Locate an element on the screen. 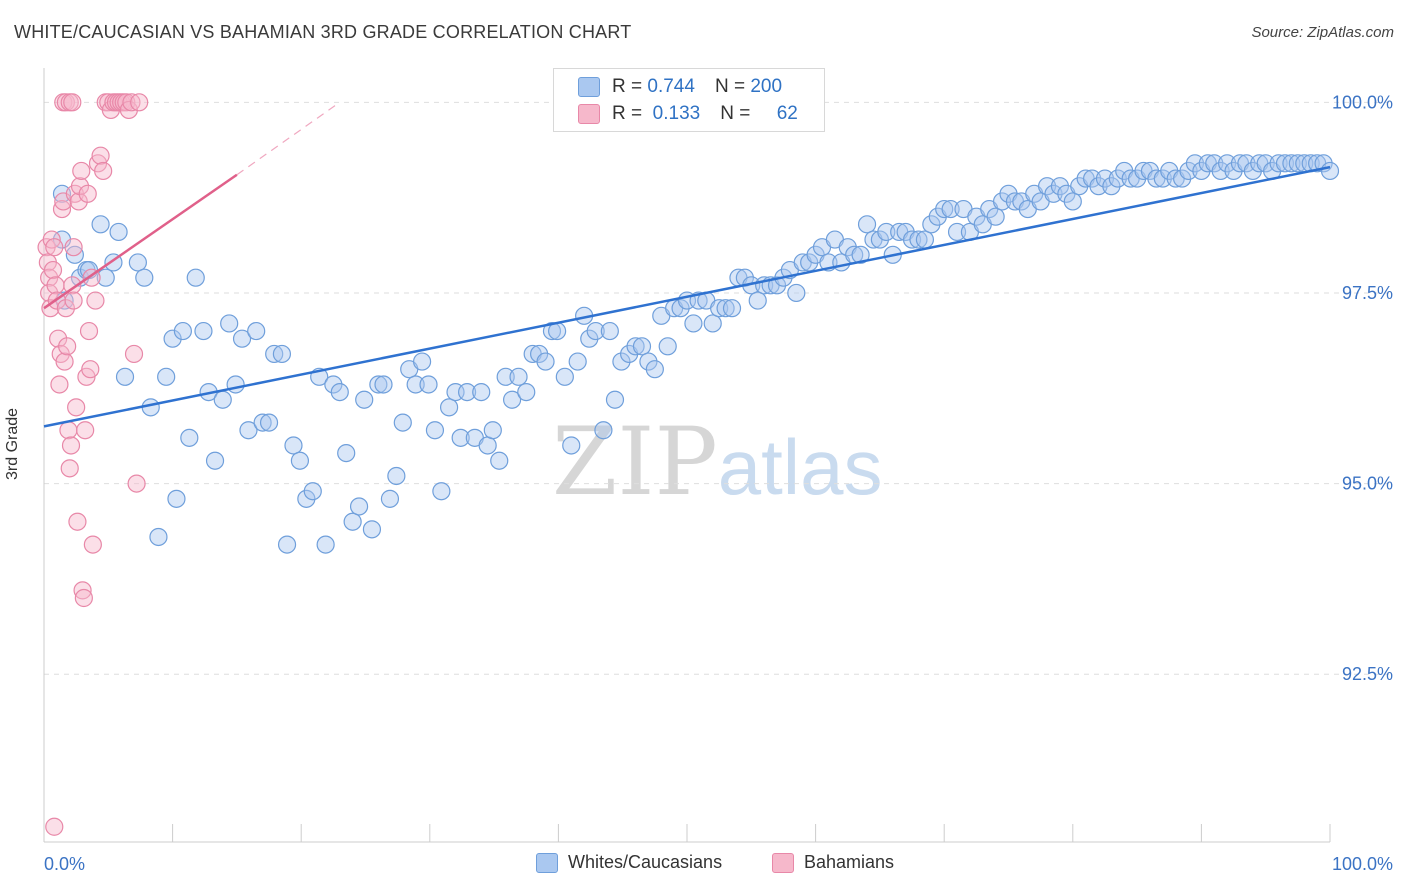 The height and width of the screenshot is (892, 1406). y-tick-label: 100.0% is located at coordinates (1362, 102).